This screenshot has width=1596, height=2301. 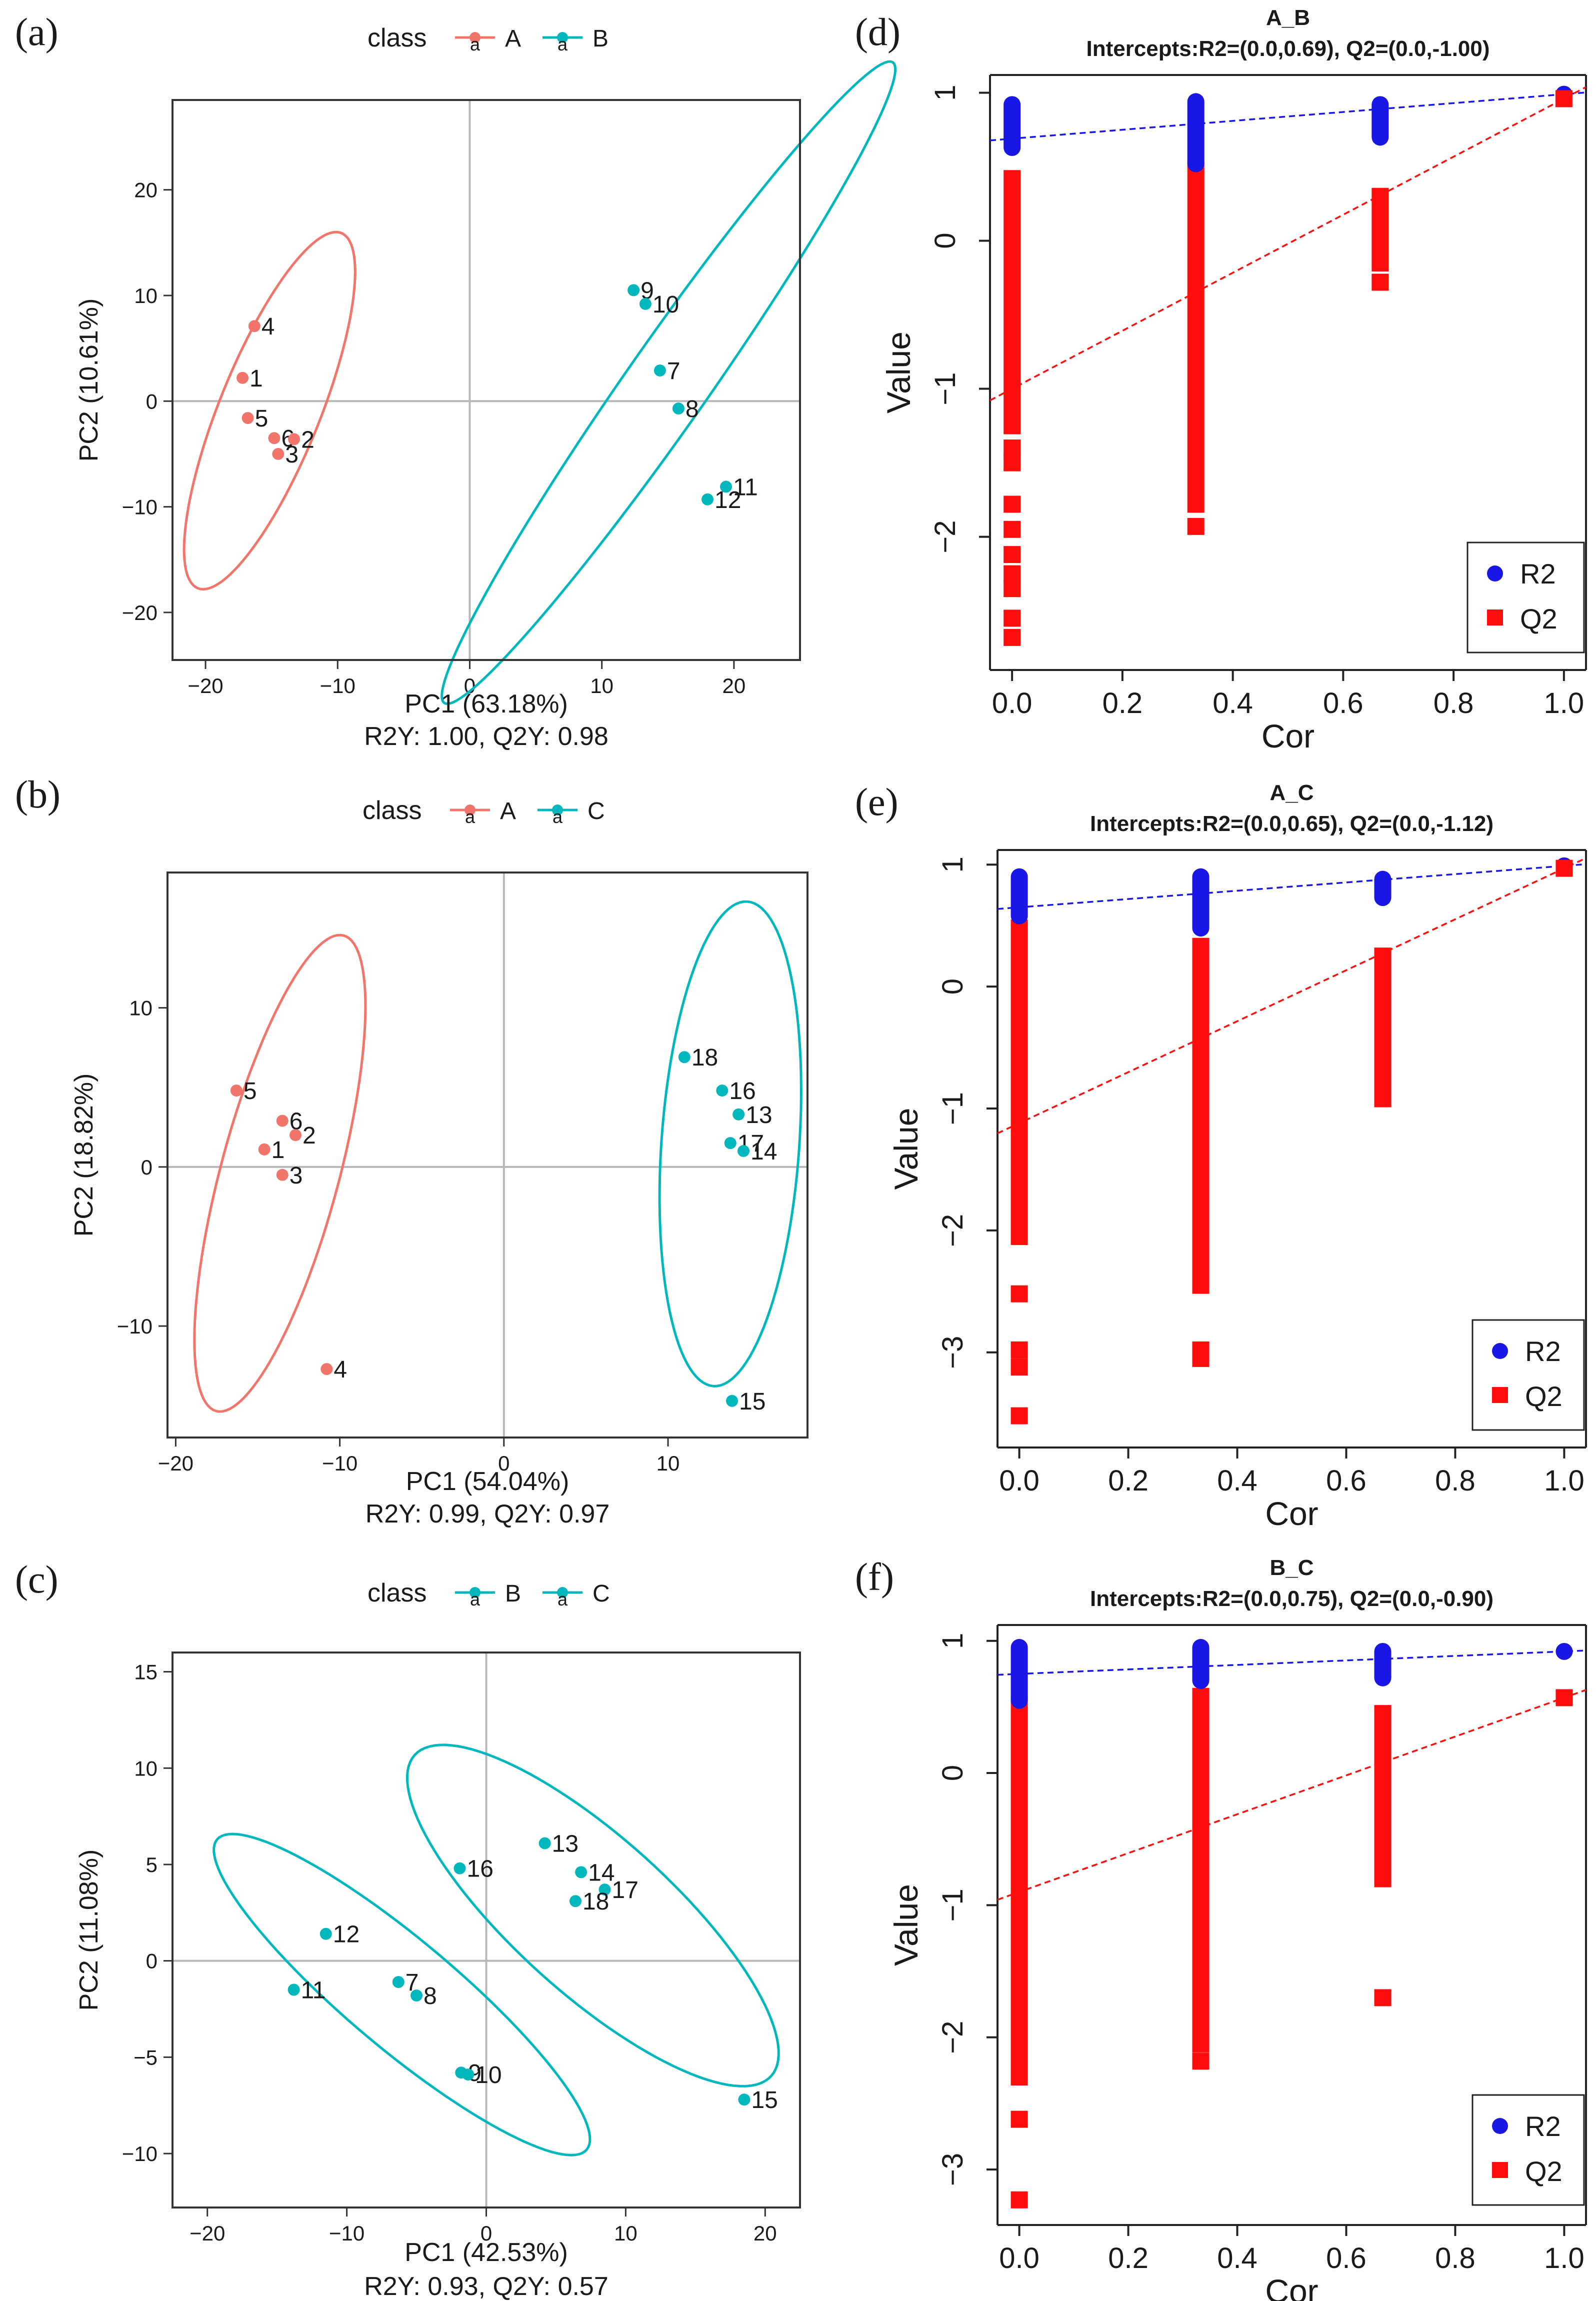 I want to click on x-tick-label: 10, so click(x=668, y=1463).